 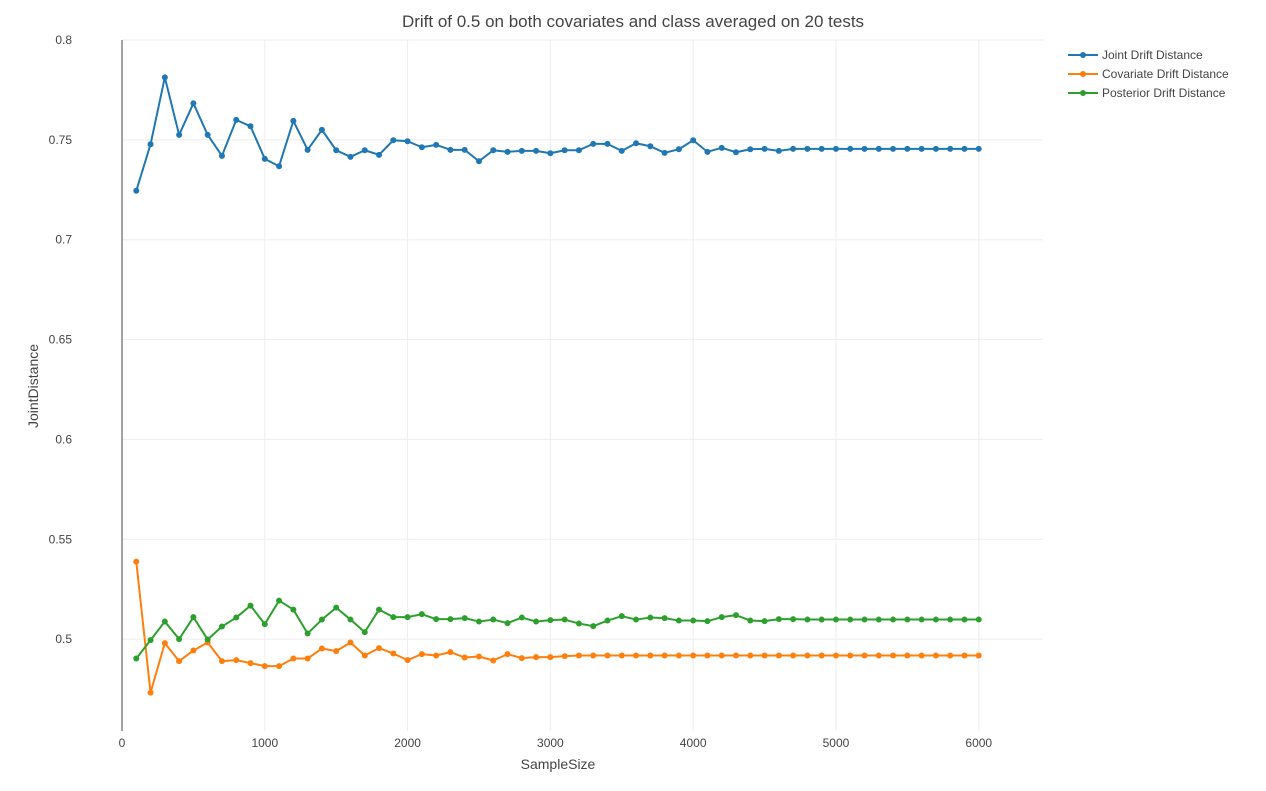 I want to click on legend-item: Covariate Drift Distance, so click(x=1148, y=74).